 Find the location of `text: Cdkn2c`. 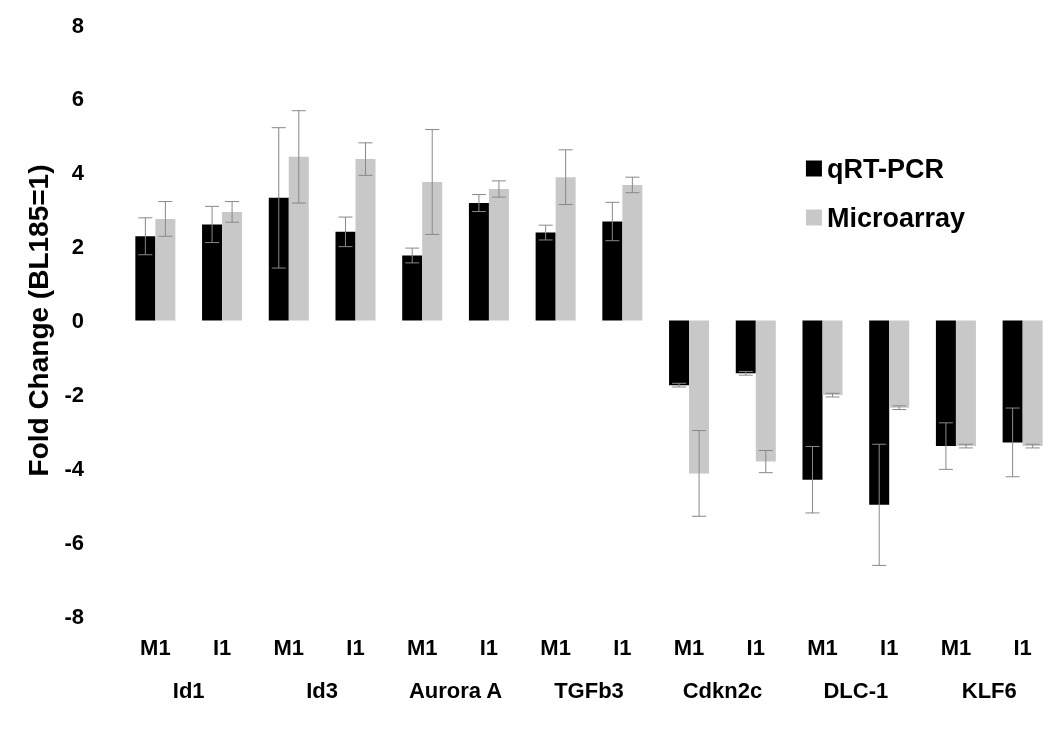

text: Cdkn2c is located at coordinates (722, 690).